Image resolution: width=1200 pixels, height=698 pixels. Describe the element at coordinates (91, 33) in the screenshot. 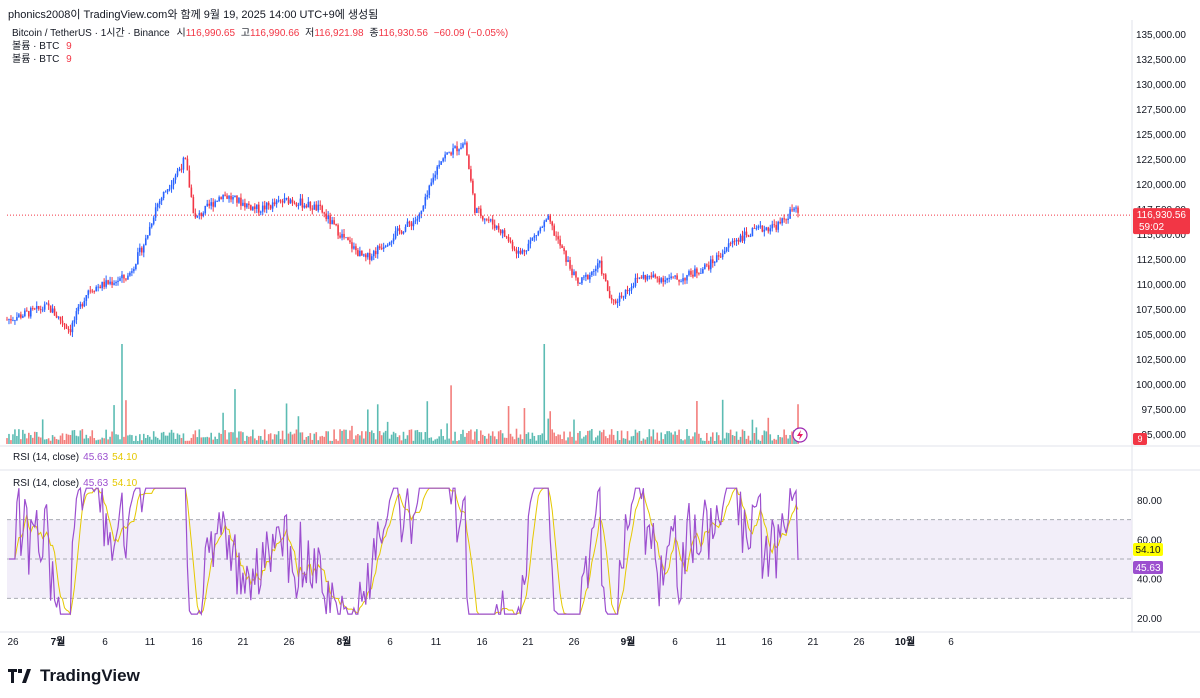

I see `symbol-name: Bitcoin / TetherUS · 1시간 · Binance` at that location.